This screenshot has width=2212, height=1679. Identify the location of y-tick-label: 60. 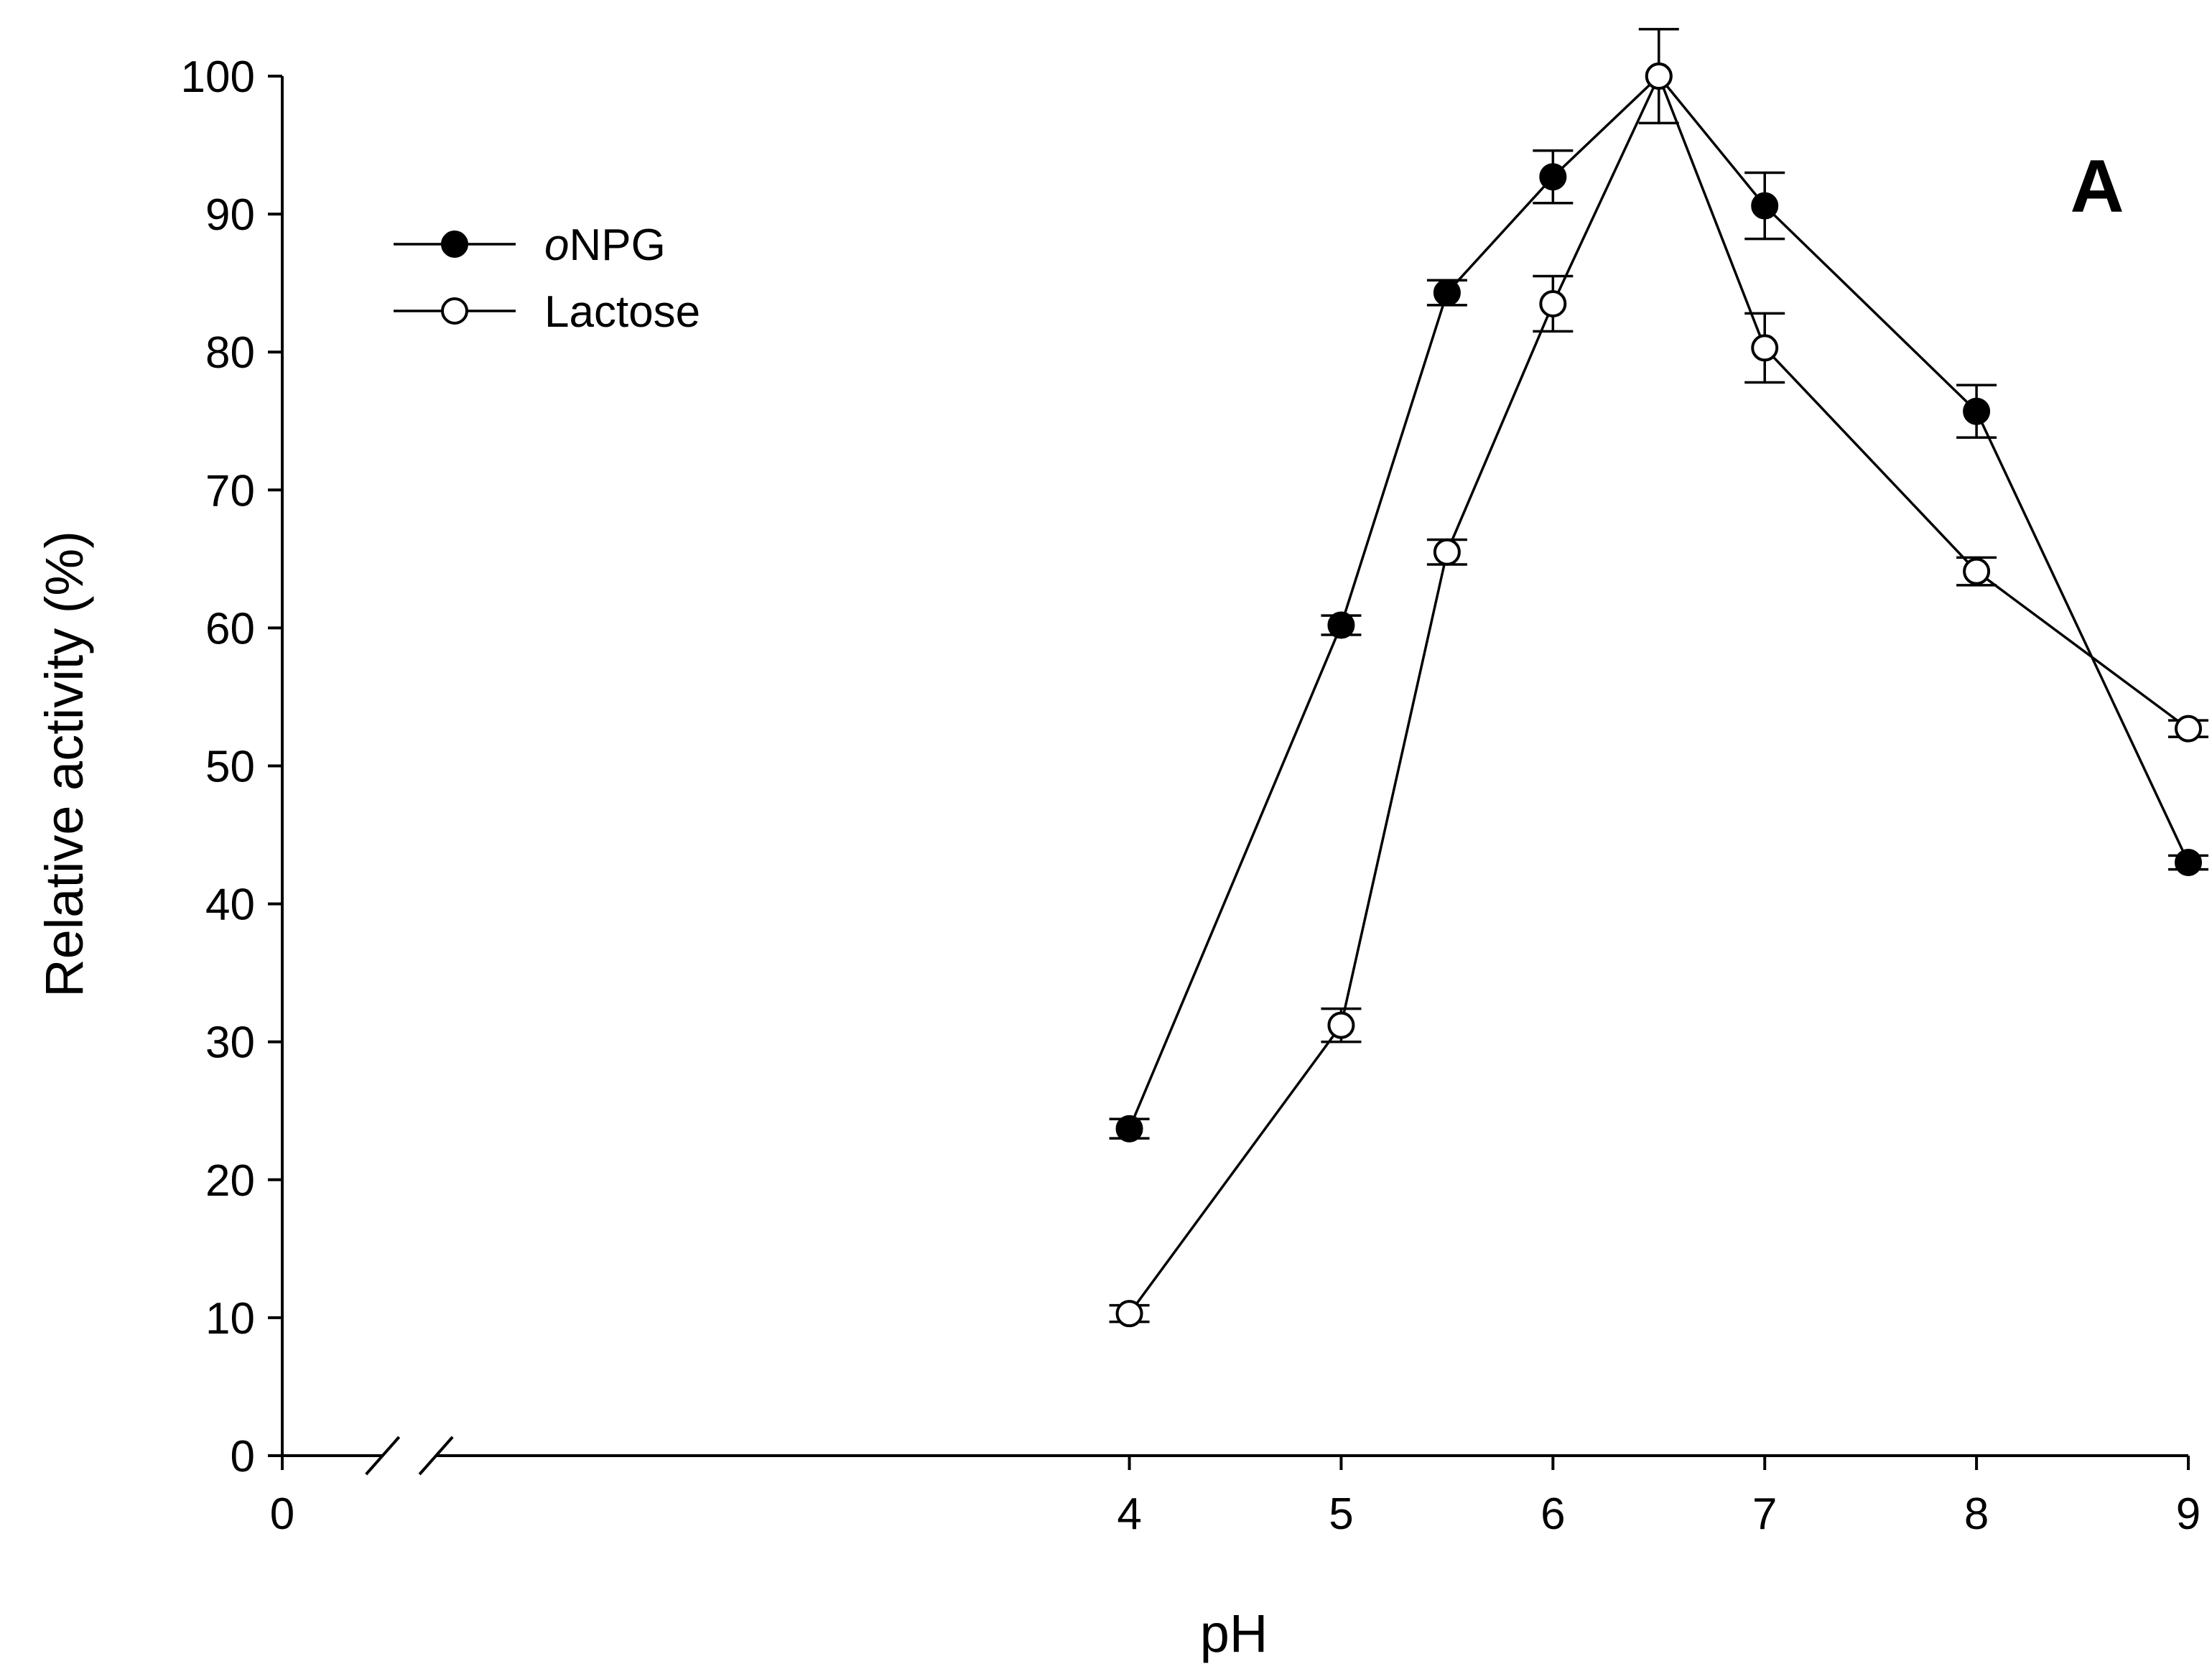
(230, 629).